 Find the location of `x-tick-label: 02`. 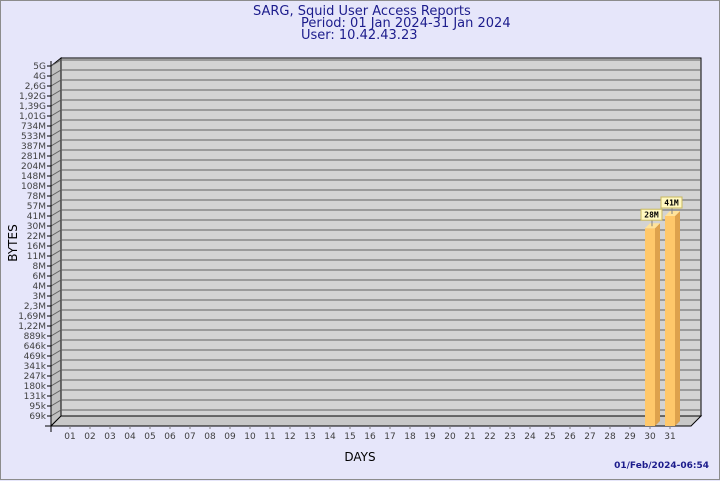

x-tick-label: 02 is located at coordinates (89, 437).